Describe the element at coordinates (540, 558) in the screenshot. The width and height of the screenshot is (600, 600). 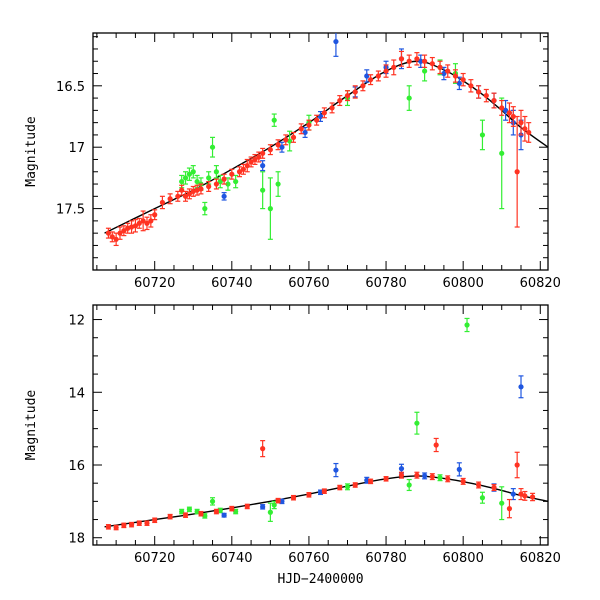
I see `x-tick-label: 60820` at that location.